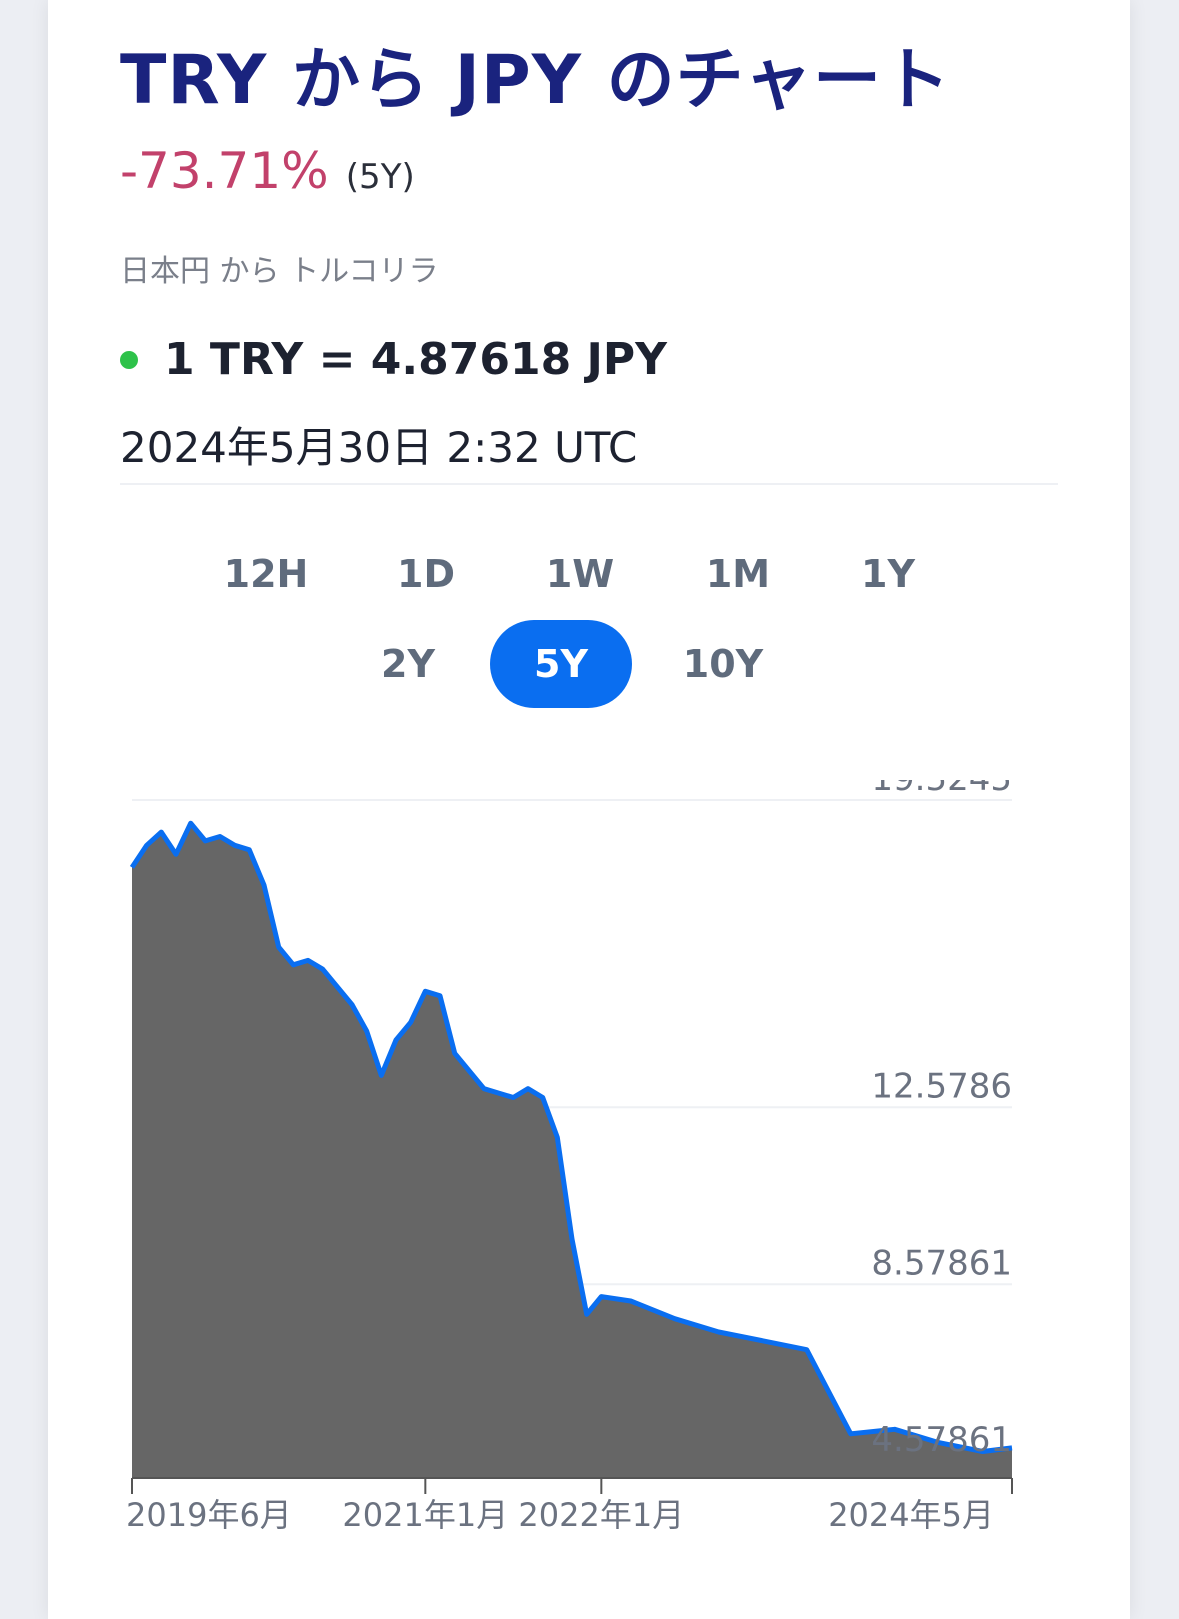  I want to click on change-row: -73.71% (5Y), so click(267, 171).